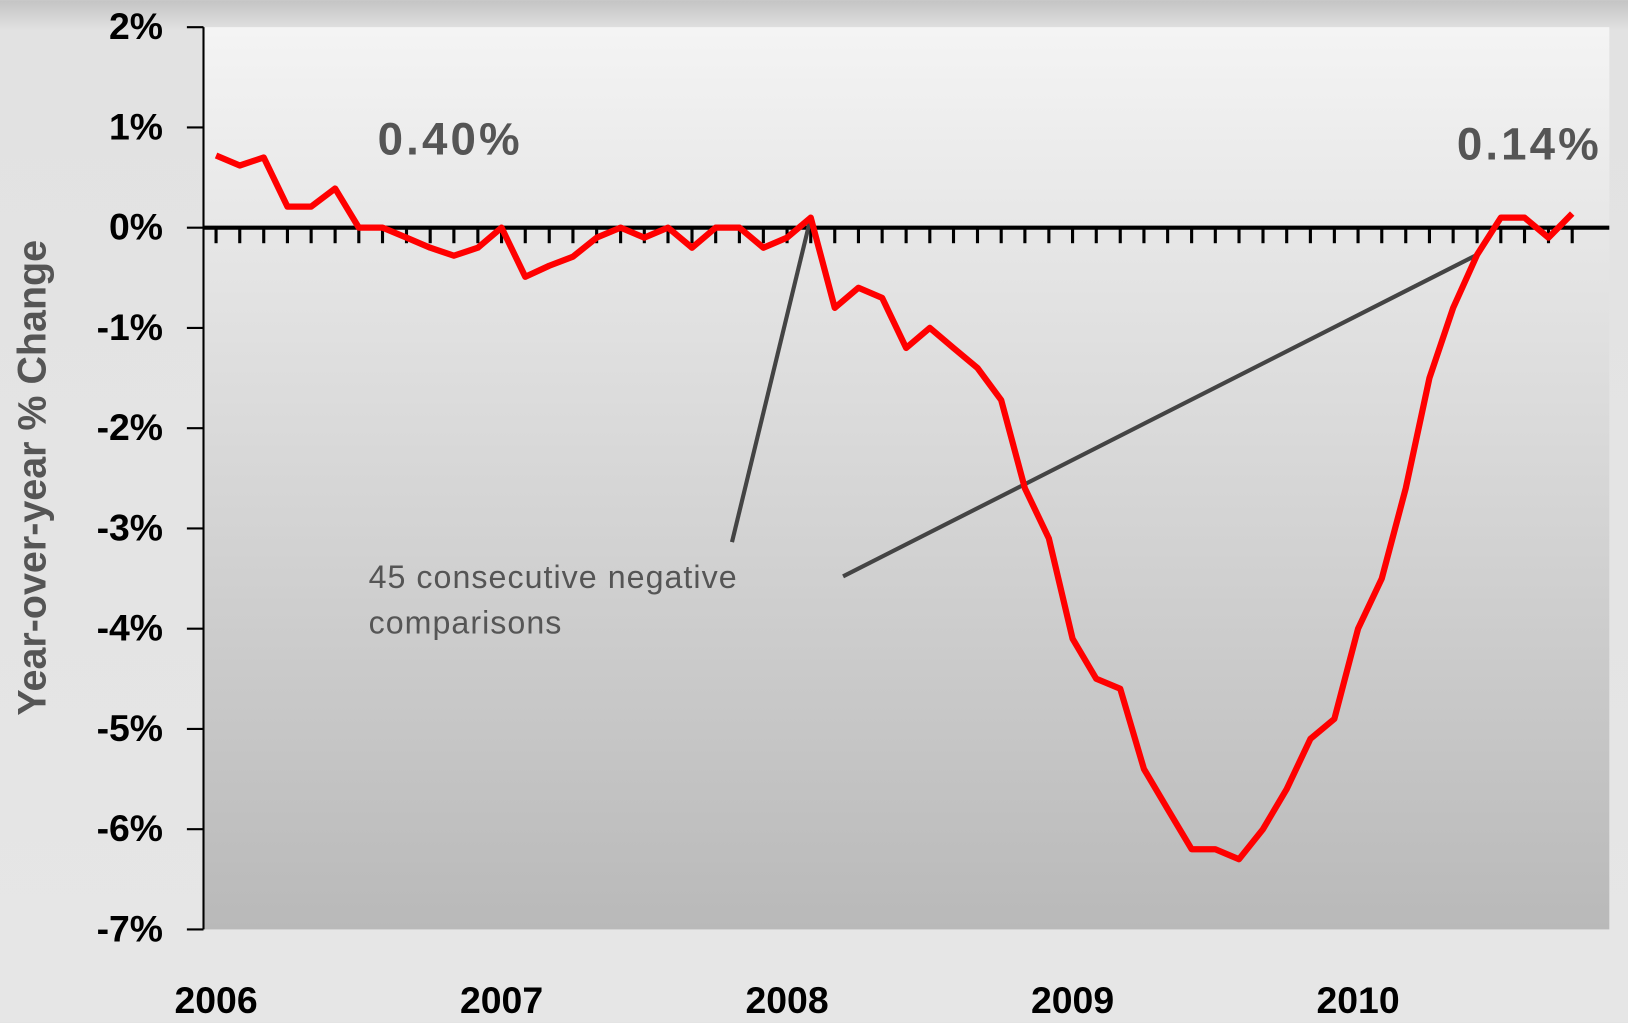  What do you see at coordinates (215, 1000) in the screenshot?
I see `x-tick-label: 2006` at bounding box center [215, 1000].